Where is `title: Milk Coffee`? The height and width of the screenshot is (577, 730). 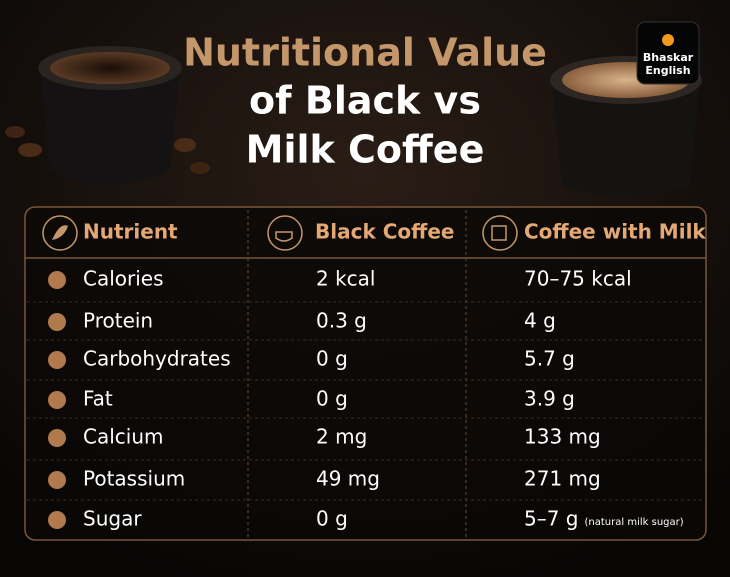
title: Milk Coffee is located at coordinates (365, 150).